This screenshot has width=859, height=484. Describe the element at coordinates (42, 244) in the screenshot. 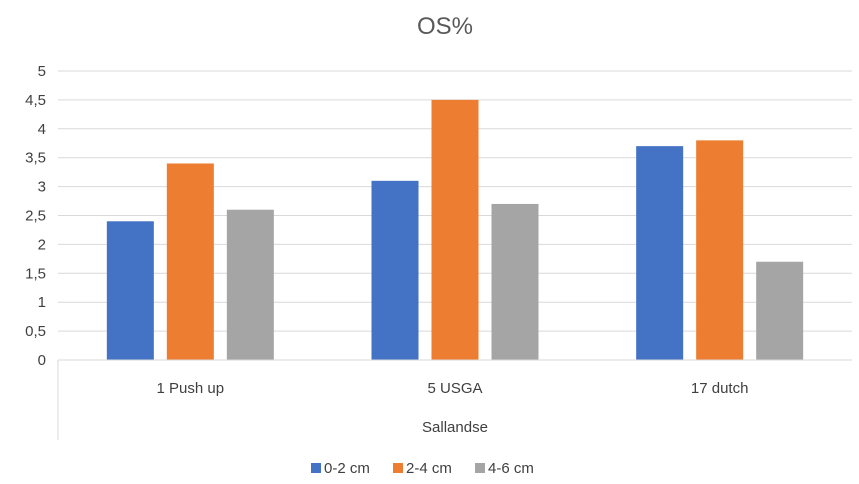

I see `y-tick-label: 2` at that location.